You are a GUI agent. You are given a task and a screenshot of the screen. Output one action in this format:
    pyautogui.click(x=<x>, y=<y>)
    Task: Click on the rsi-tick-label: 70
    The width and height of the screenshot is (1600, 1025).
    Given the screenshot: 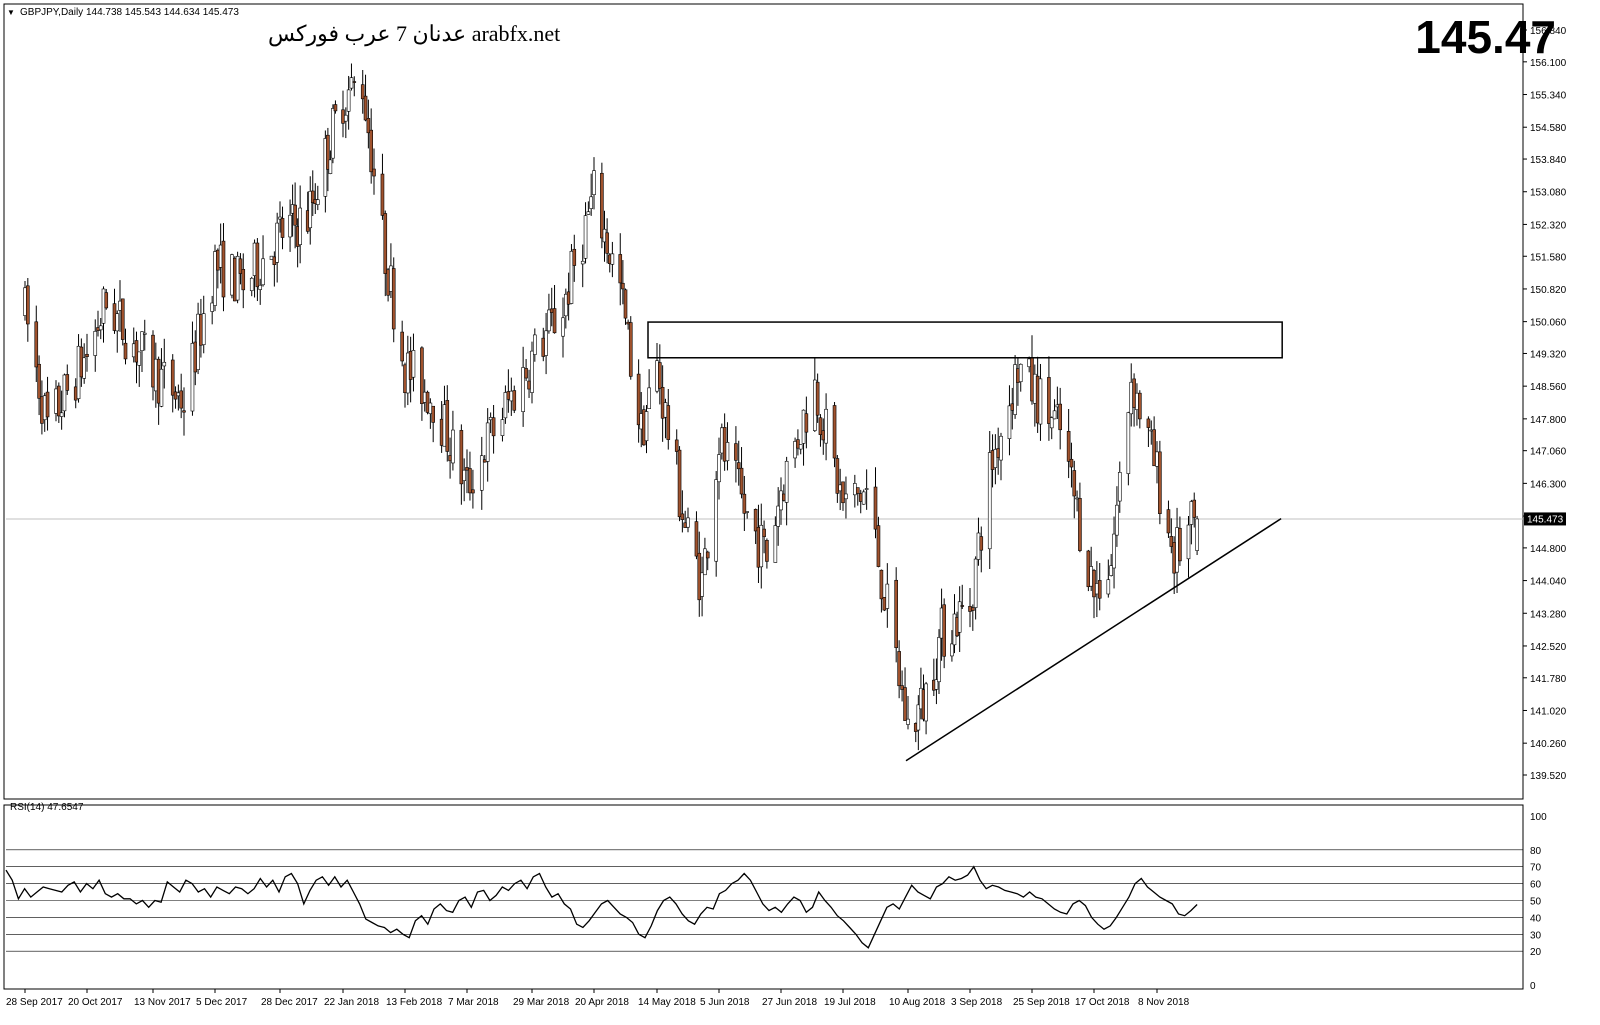 What is the action you would take?
    pyautogui.click(x=1536, y=868)
    